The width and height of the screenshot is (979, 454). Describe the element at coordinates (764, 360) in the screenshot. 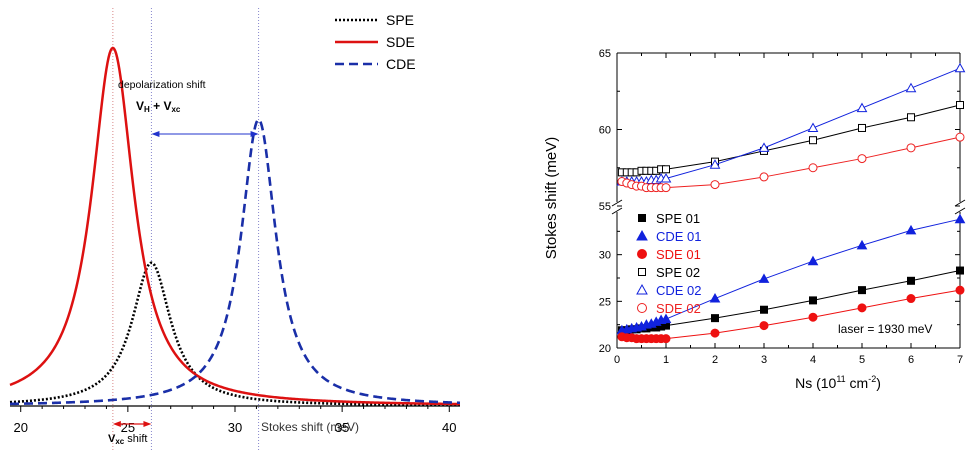

I see `x-tick-label: 3` at that location.